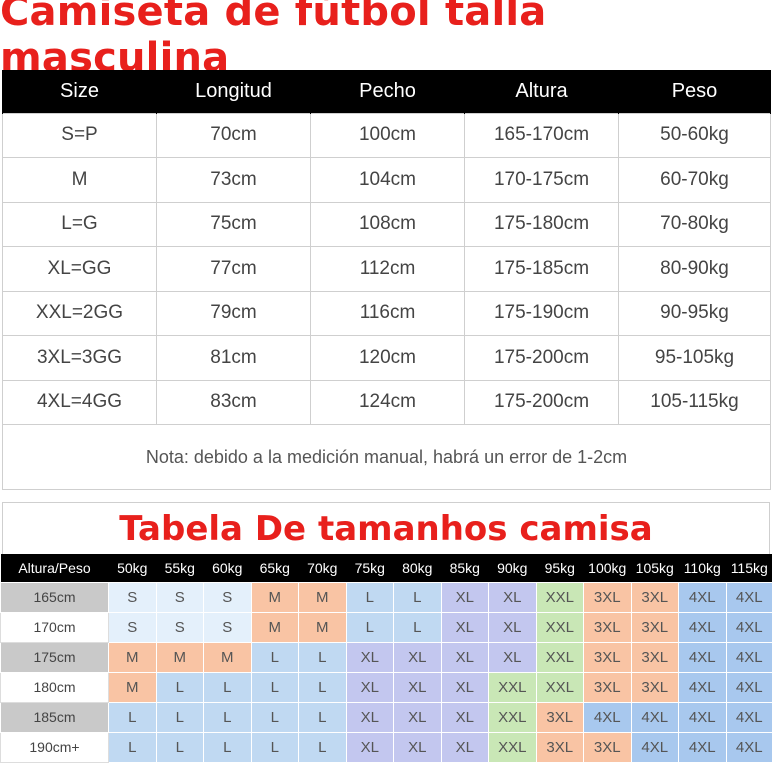 The height and width of the screenshot is (772, 772). What do you see at coordinates (512, 568) in the screenshot?
I see `header-weight: 90kg` at bounding box center [512, 568].